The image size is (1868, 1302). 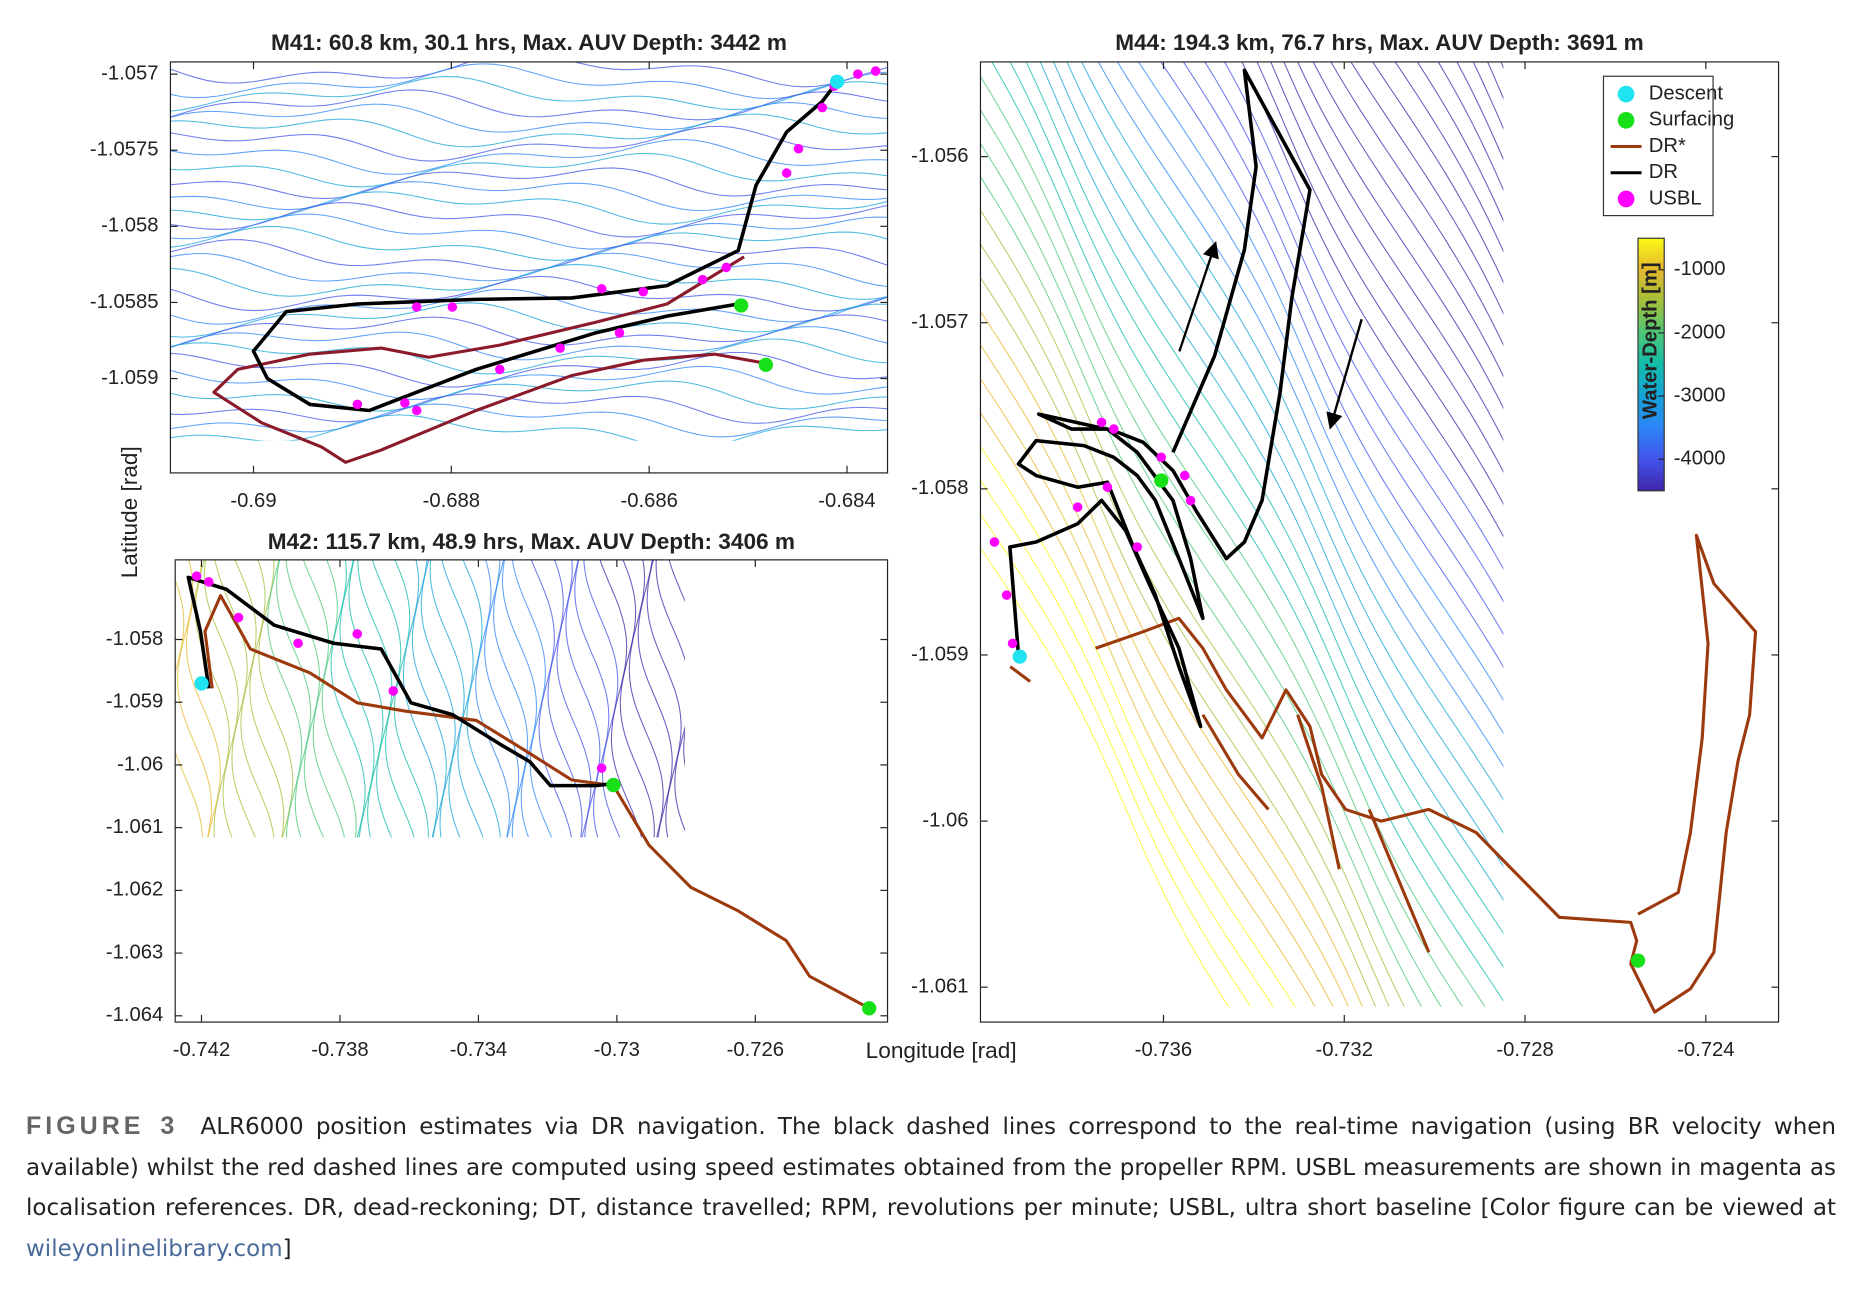 What do you see at coordinates (939, 322) in the screenshot?
I see `y-tick-label: -1.057` at bounding box center [939, 322].